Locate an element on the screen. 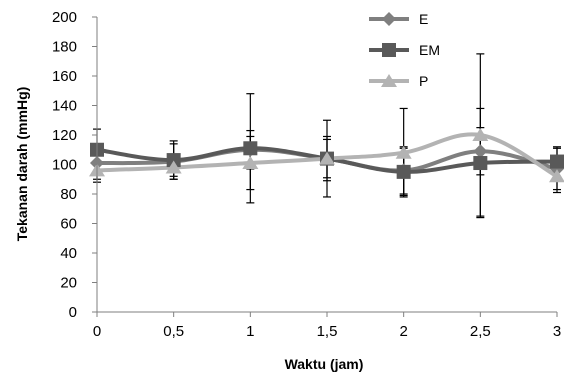 Image resolution: width=564 pixels, height=379 pixels. legend-marker-e is located at coordinates (389, 19).